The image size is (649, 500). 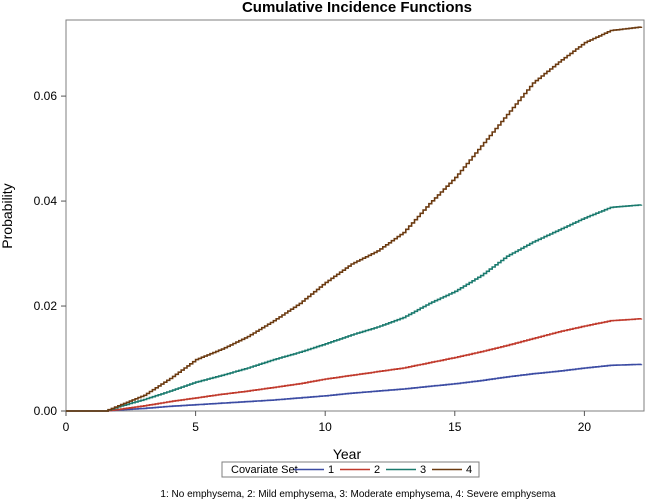 I want to click on legend-frame, so click(x=350, y=469).